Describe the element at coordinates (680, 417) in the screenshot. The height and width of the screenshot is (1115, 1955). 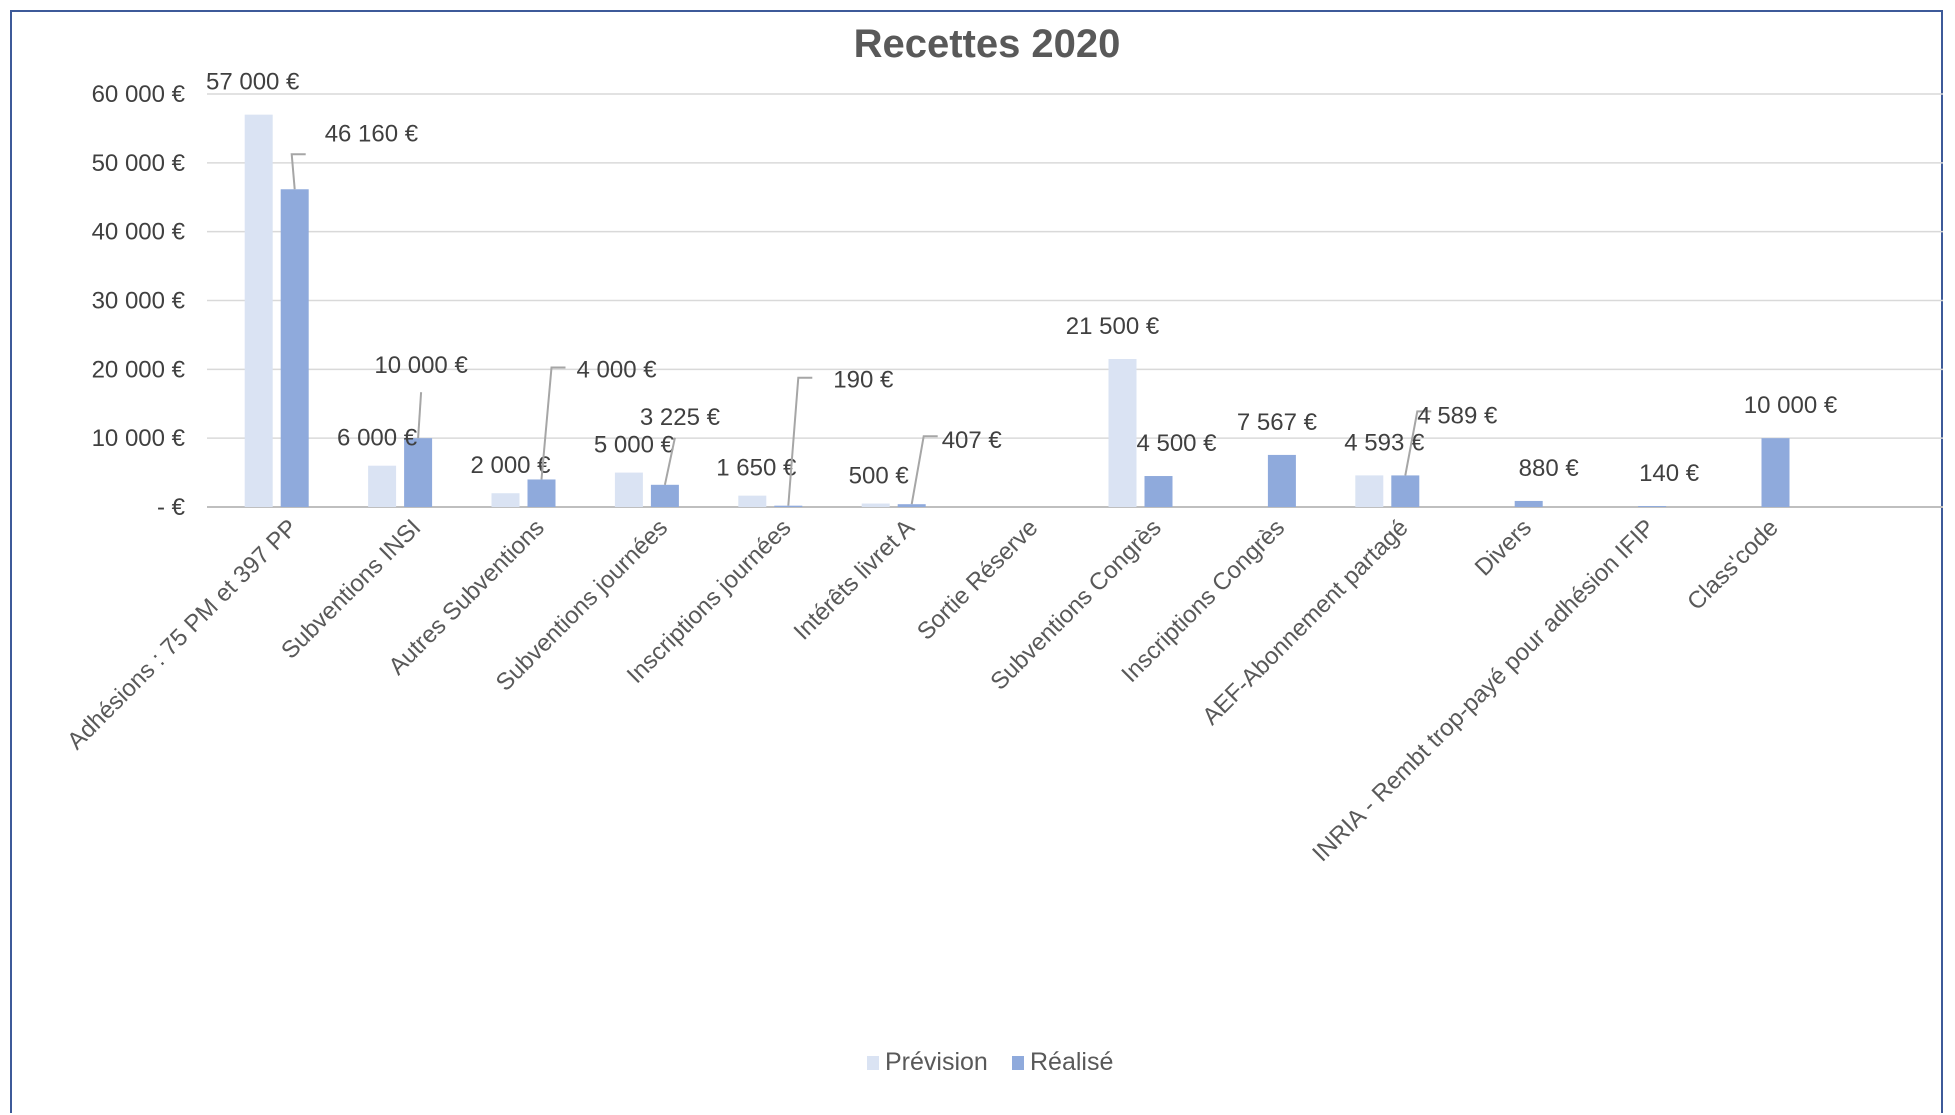
I see `data-label: 3 225 €` at that location.